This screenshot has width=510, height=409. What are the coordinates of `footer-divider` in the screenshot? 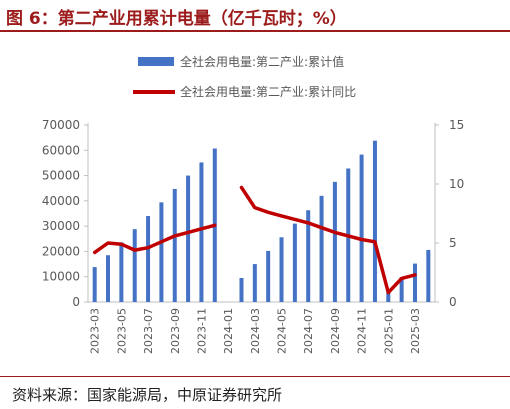 It's located at (255, 376).